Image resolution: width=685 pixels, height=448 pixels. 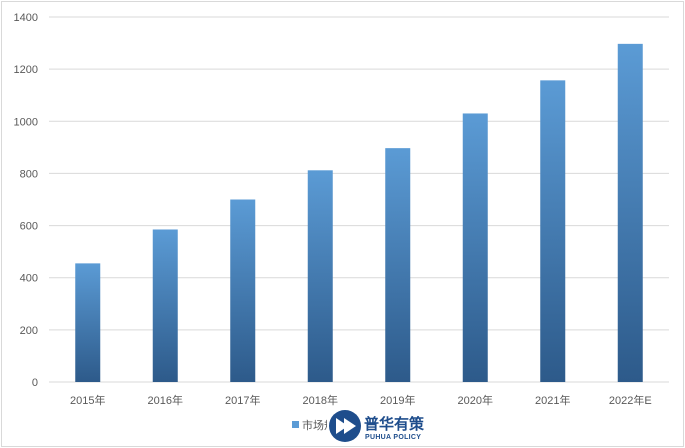 I want to click on logo-text-cn: 普华有策, so click(x=394, y=424).